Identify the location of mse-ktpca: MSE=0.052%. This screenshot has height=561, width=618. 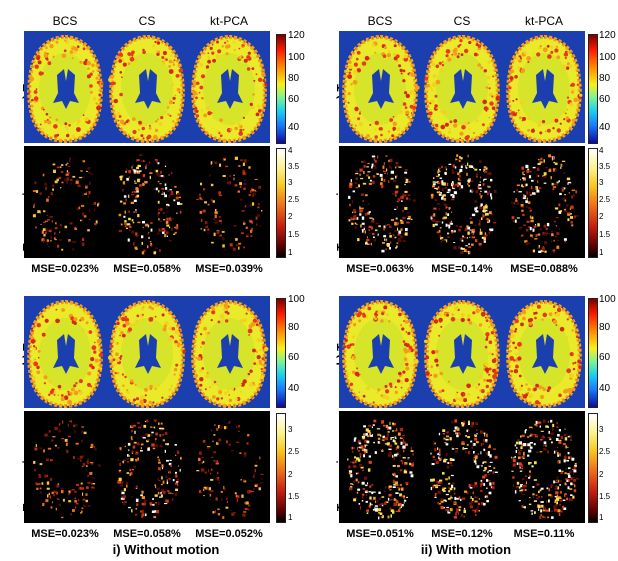
(229, 534).